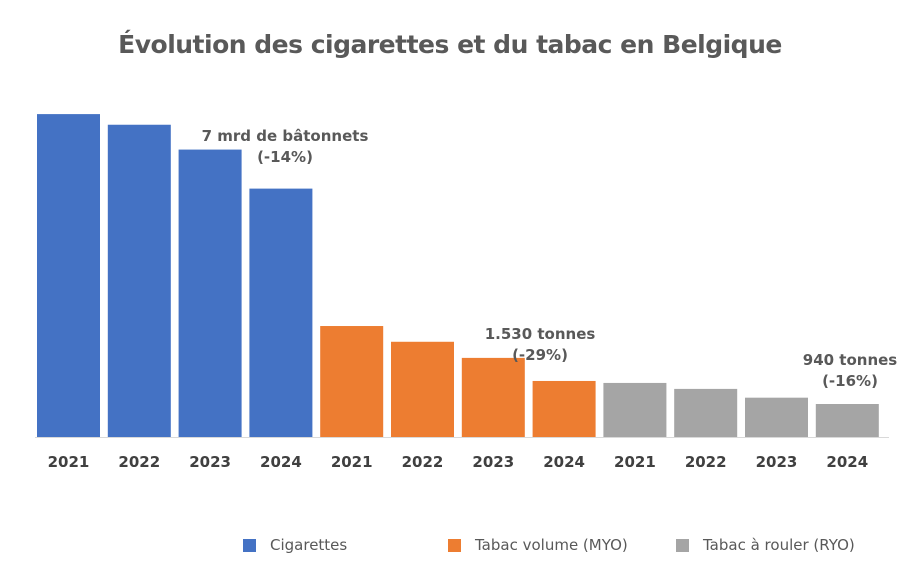  What do you see at coordinates (285, 147) in the screenshot?
I see `annotation-cigarettes: 7 mrd de bâtonnets (-14%)` at bounding box center [285, 147].